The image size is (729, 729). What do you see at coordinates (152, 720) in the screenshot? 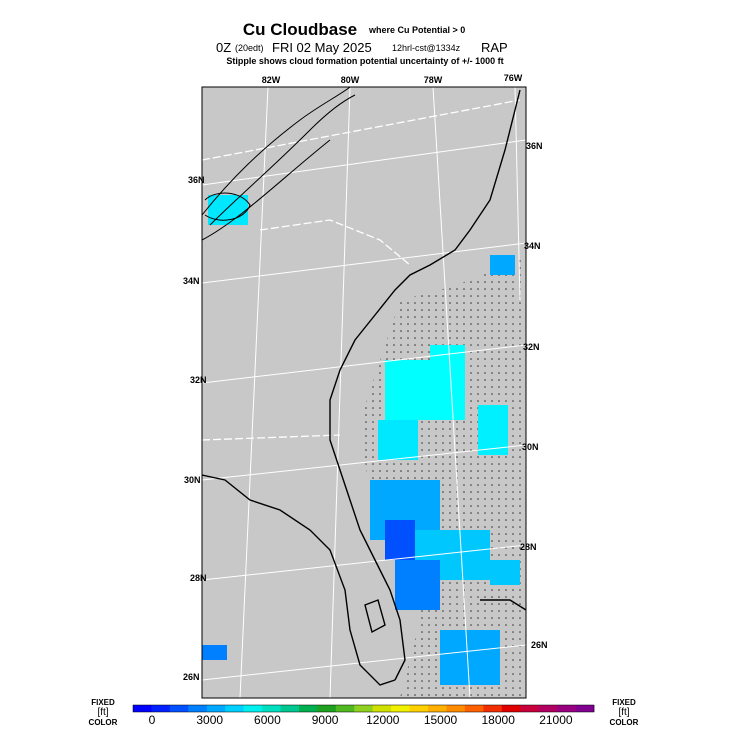
I see `colorbar-tick-label: 0` at bounding box center [152, 720].